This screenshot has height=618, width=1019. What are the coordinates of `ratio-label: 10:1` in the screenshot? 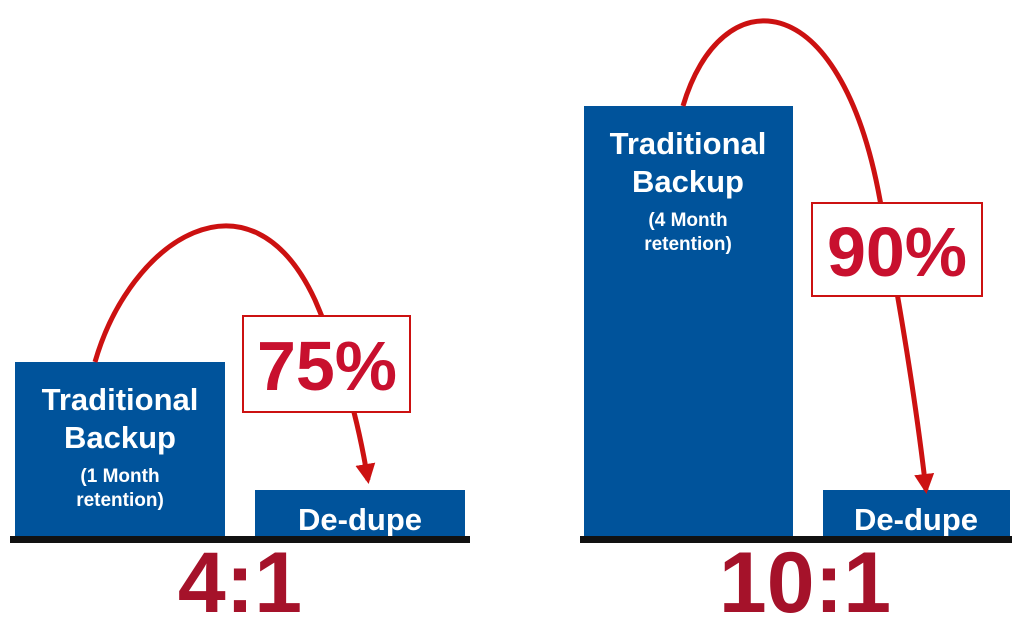 It's located at (805, 576).